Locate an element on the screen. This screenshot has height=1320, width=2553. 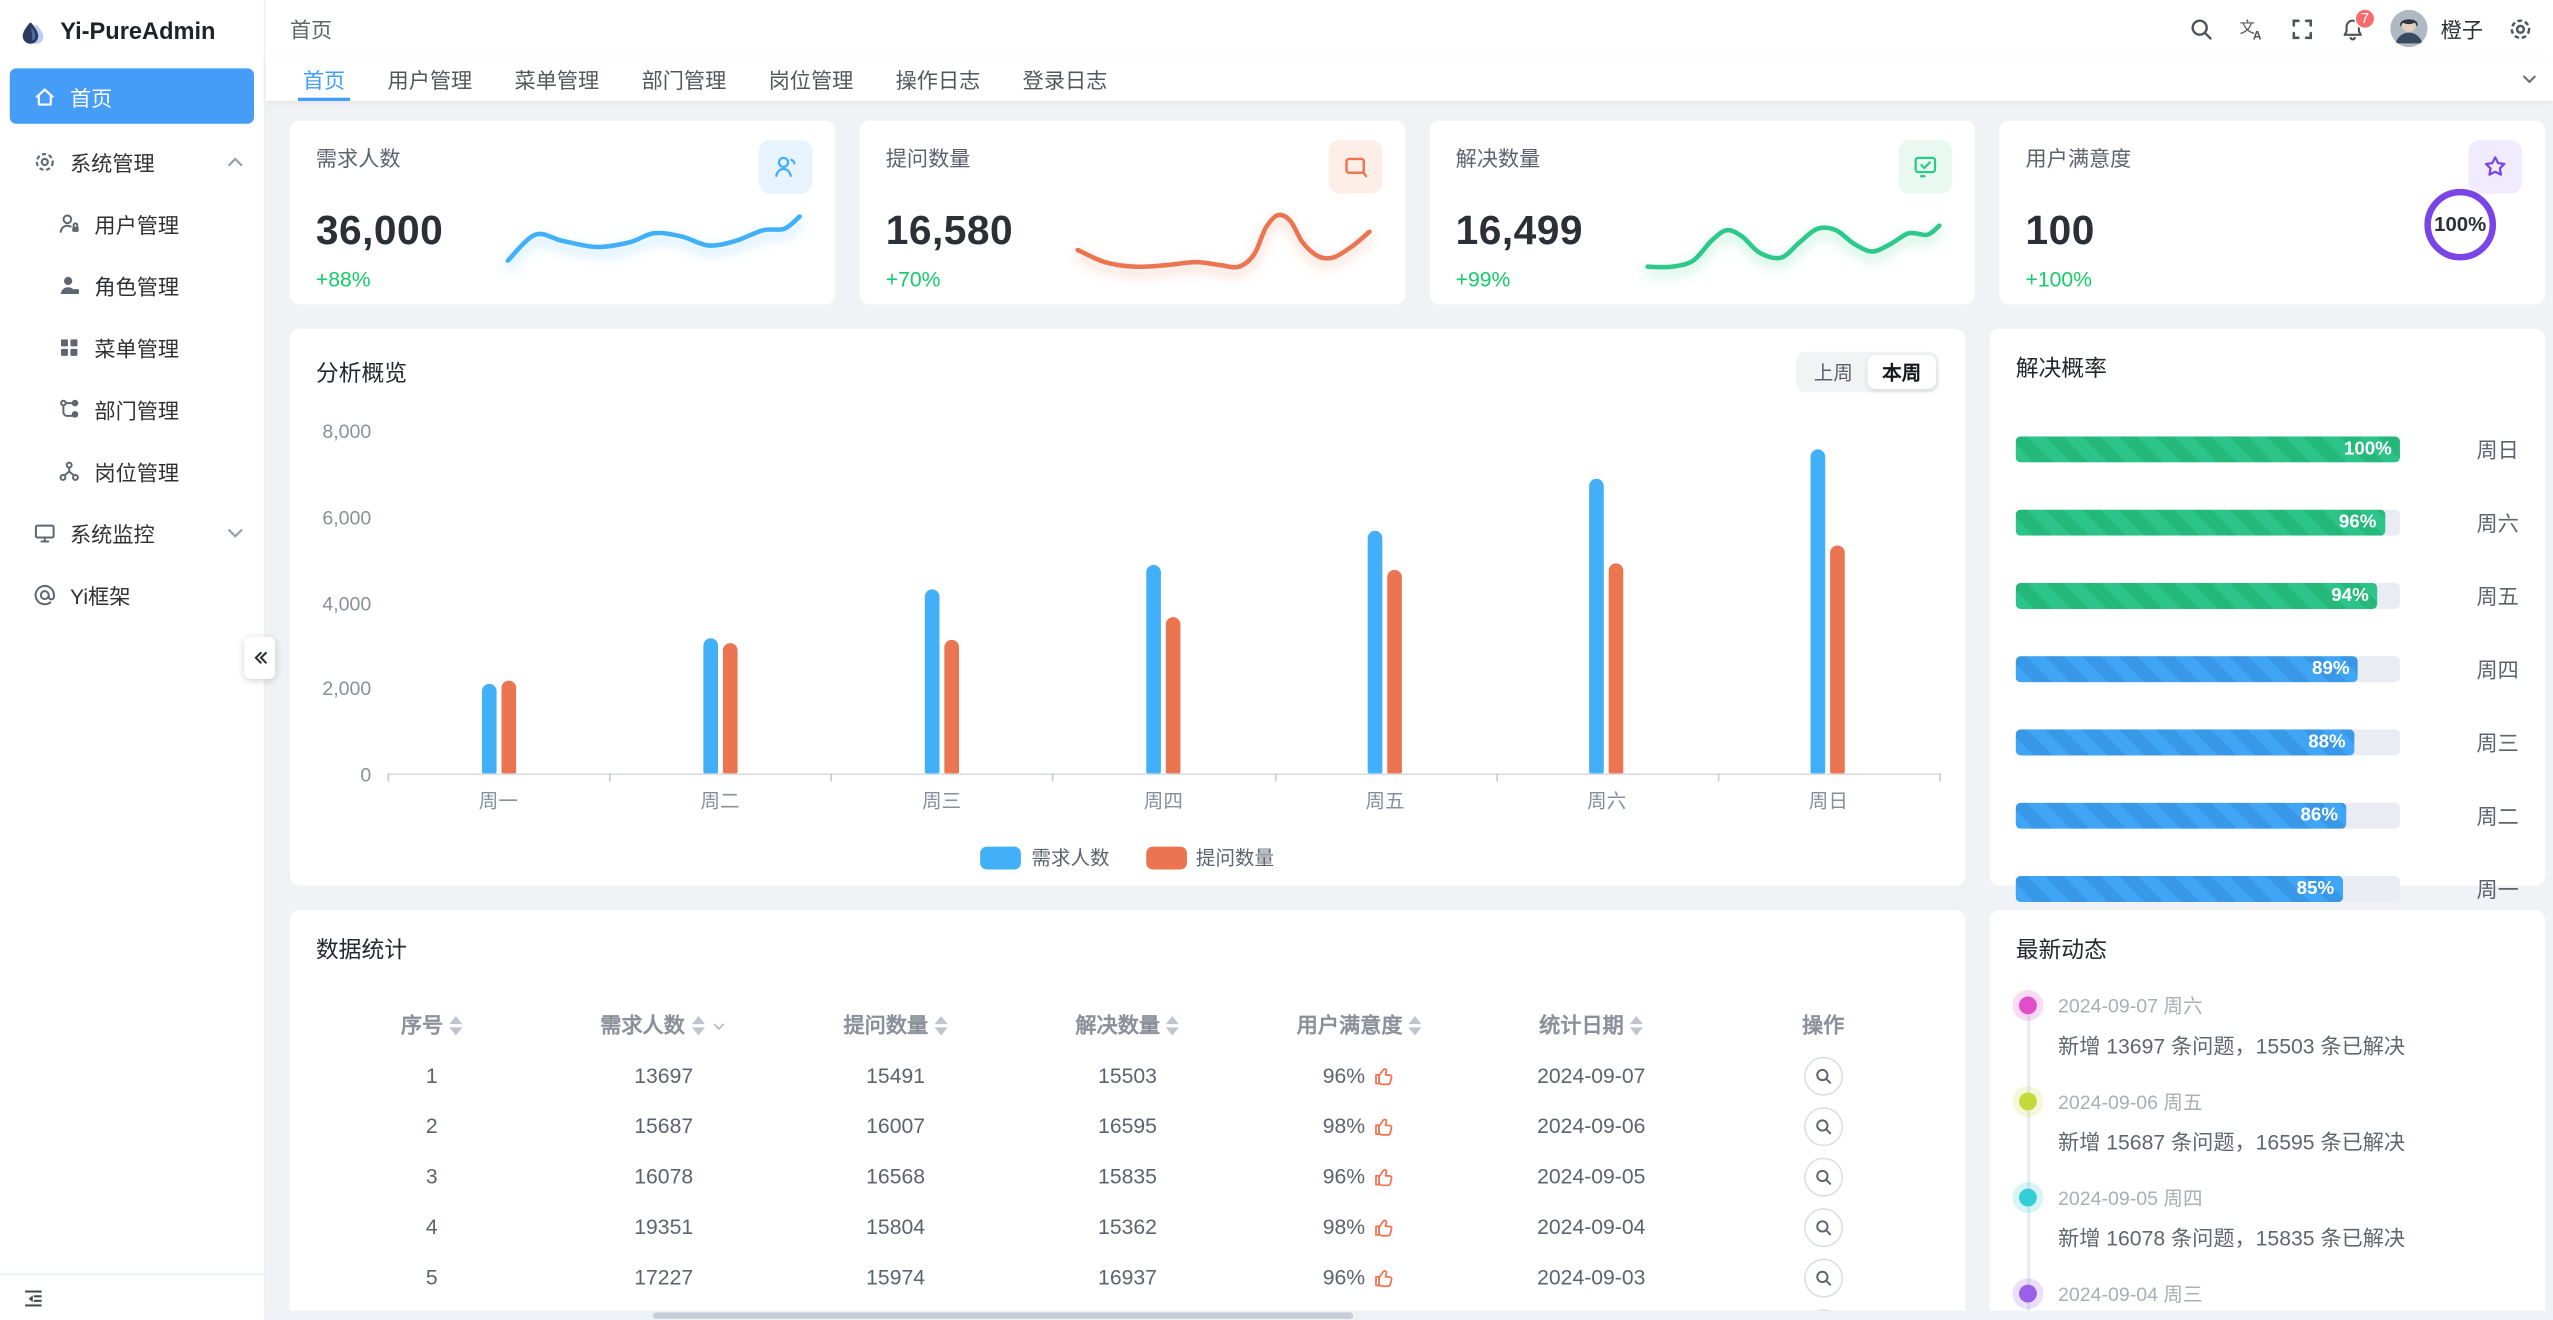
column-header-需求人数: 需求人数 is located at coordinates (664, 1022).